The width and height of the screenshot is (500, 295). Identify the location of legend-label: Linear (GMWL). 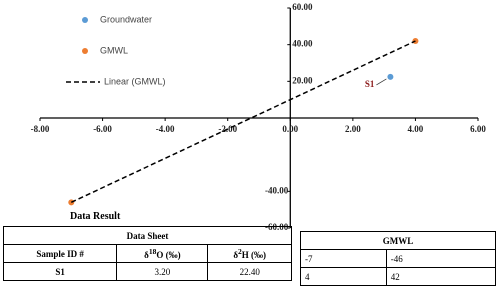
(135, 81).